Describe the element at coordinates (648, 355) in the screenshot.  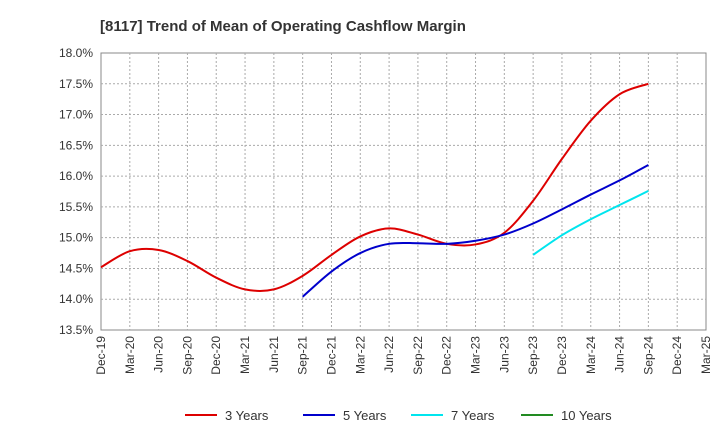
I see `x-tick-label: Sep-24` at that location.